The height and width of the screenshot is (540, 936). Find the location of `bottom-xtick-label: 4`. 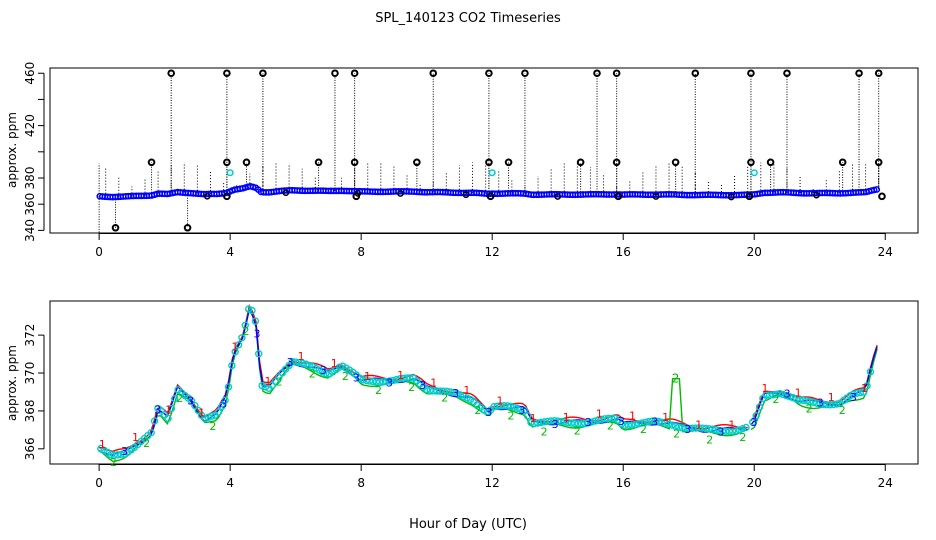

bottom-xtick-label: 4 is located at coordinates (230, 483).